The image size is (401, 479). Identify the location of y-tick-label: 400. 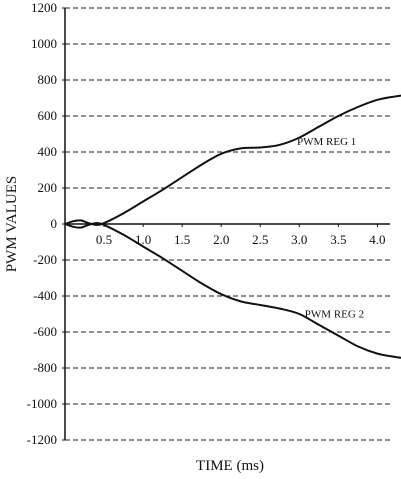
(48, 151).